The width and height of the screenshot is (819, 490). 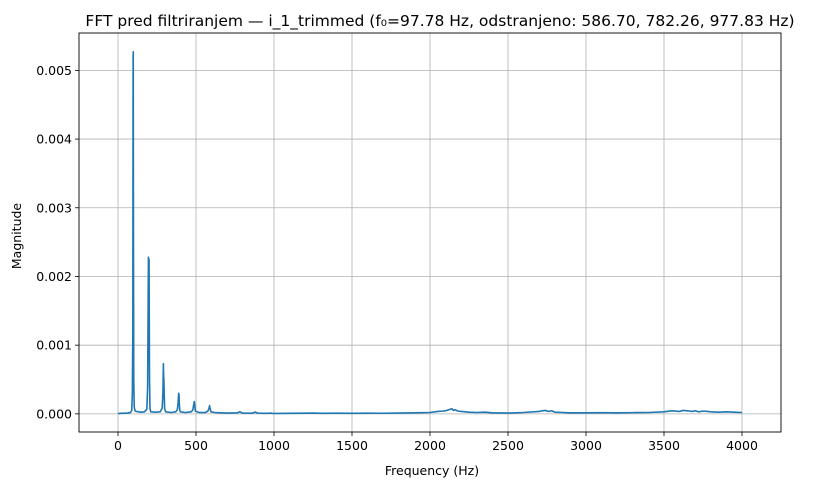 I want to click on x-tick-label: 1000, so click(x=274, y=445).